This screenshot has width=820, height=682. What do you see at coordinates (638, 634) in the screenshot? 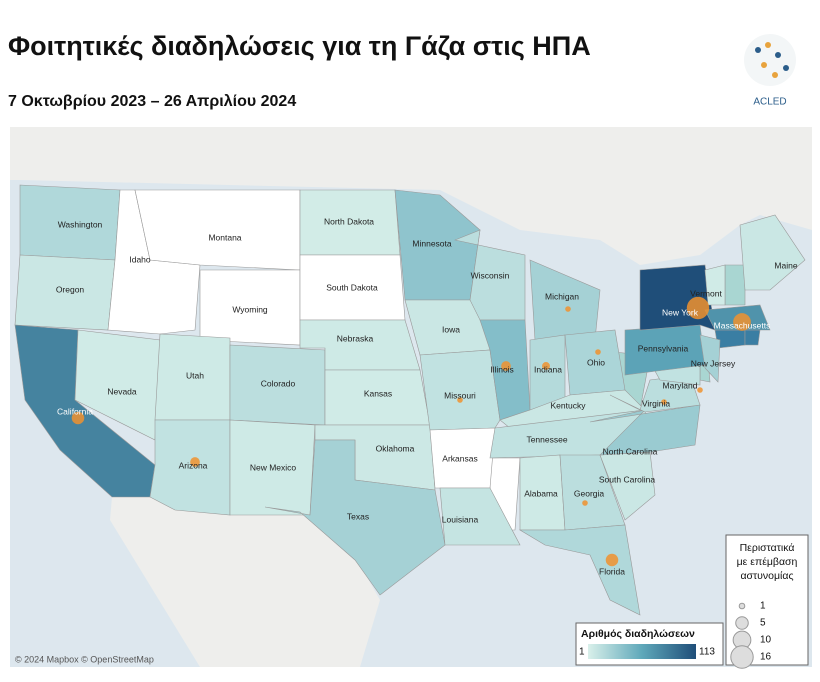
I see `legend-title: Αριθμός διαδηλώσεων` at bounding box center [638, 634].